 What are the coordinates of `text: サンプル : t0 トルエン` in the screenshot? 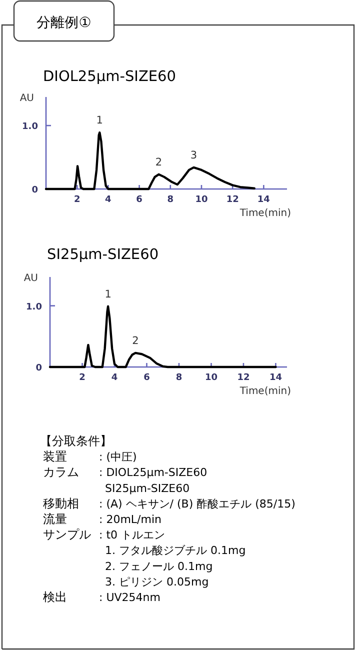 It's located at (104, 535).